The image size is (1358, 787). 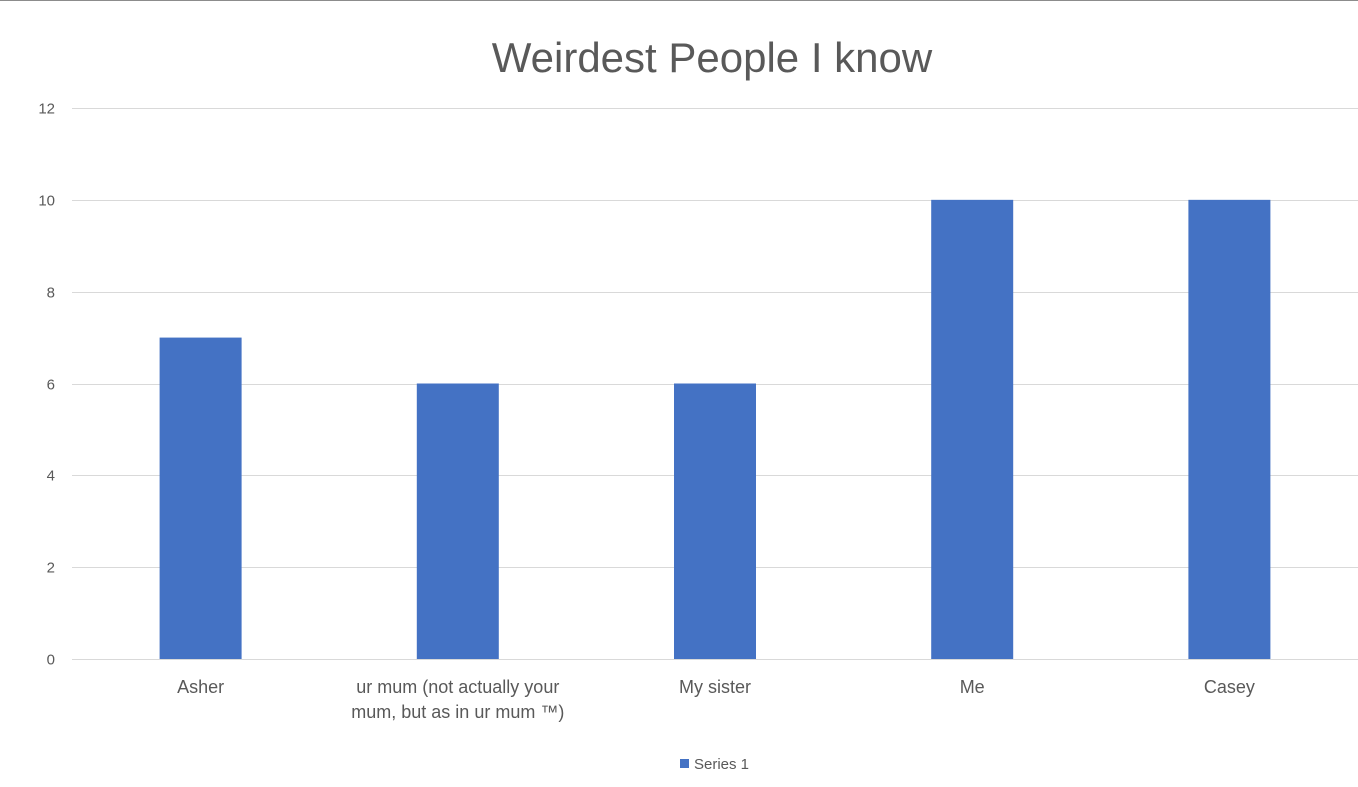 What do you see at coordinates (51, 660) in the screenshot?
I see `y-tick-label: 0` at bounding box center [51, 660].